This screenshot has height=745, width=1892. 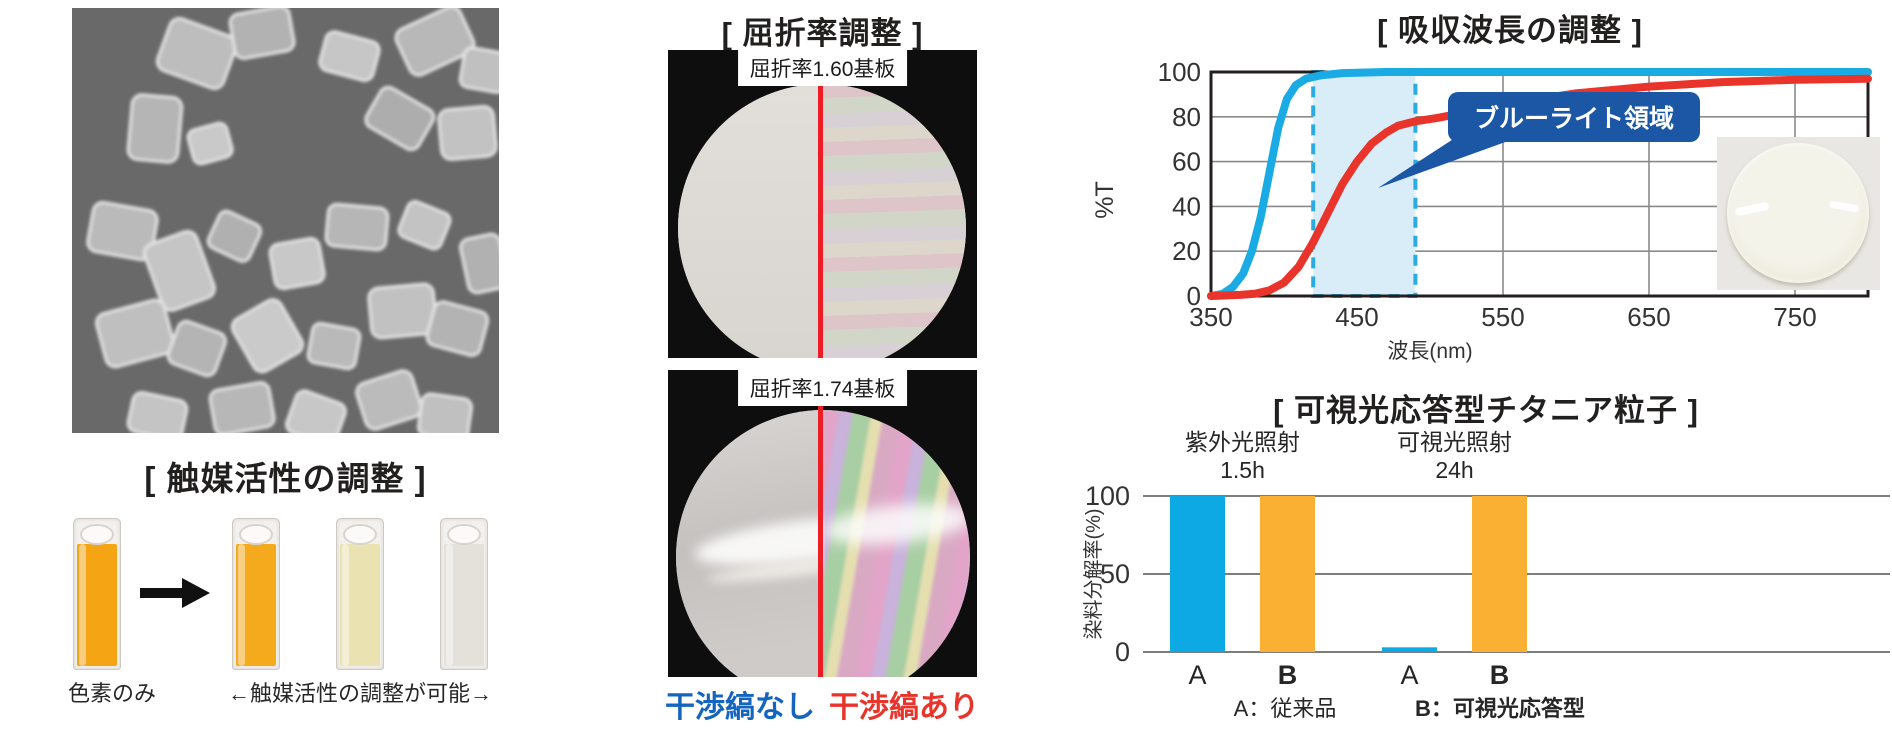 What do you see at coordinates (1486, 410) in the screenshot?
I see `titania-panel-title: [ 可視光応答型チタニア粒子 ]` at bounding box center [1486, 410].